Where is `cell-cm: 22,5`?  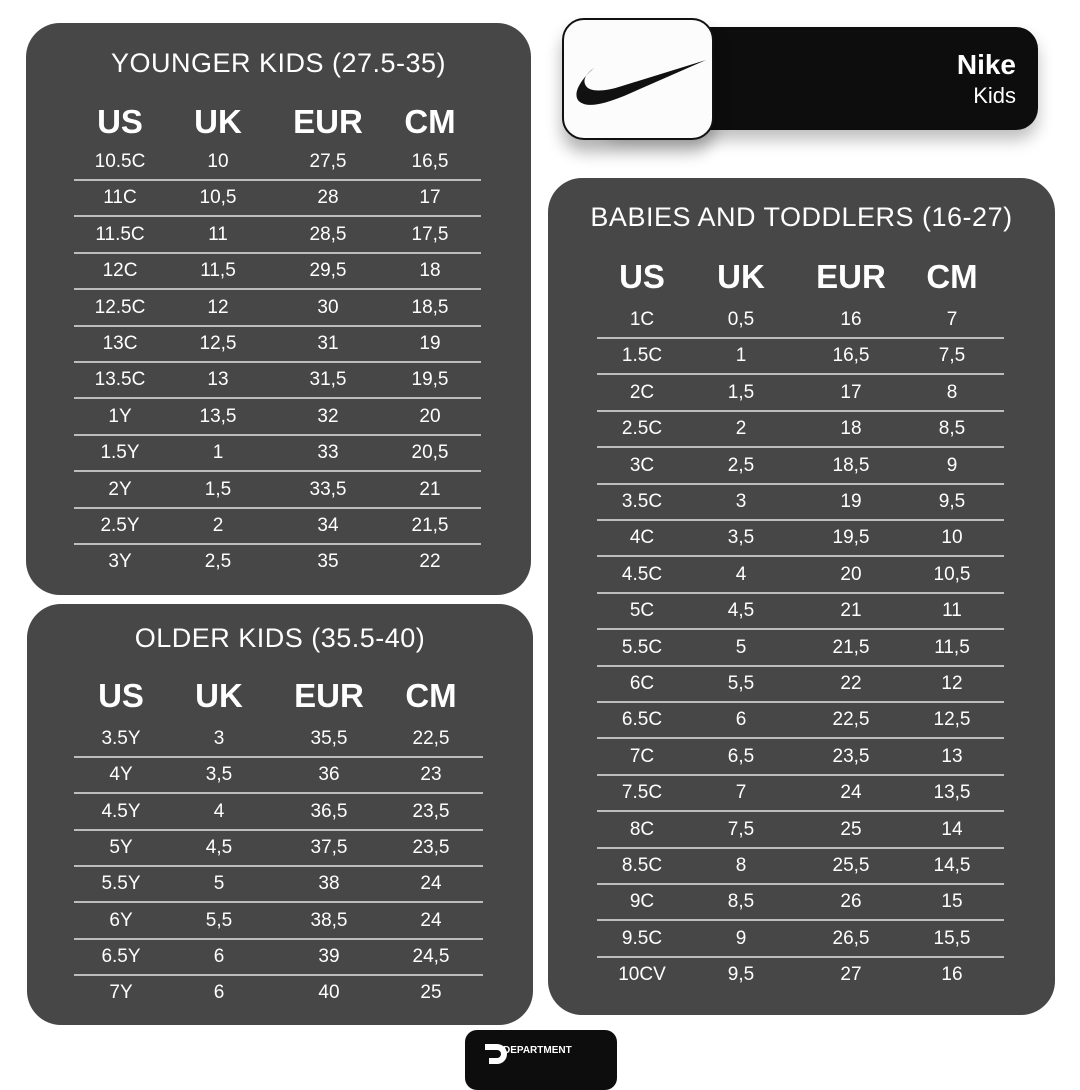 cell-cm: 22,5 is located at coordinates (431, 738).